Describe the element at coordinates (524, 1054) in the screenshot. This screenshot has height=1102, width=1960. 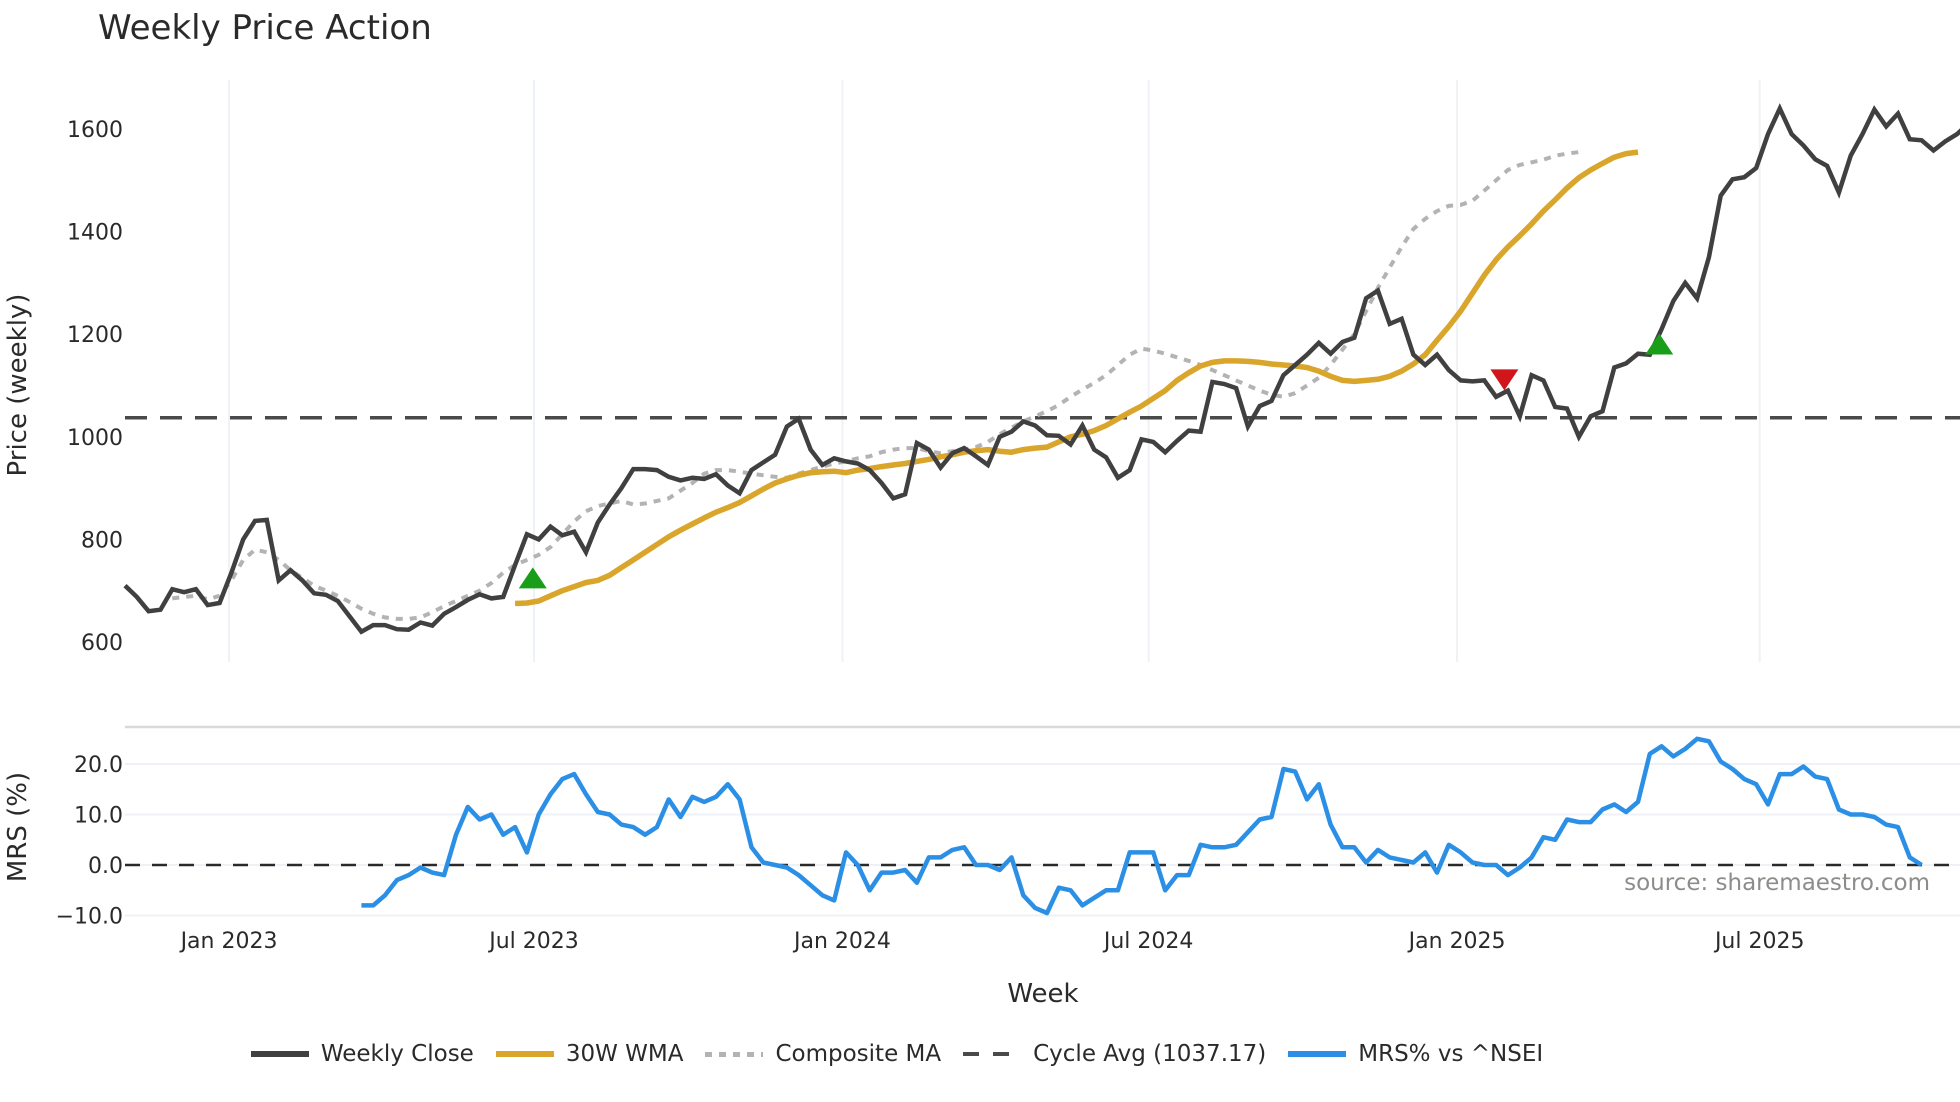
I see `wma-swatch-icon` at that location.